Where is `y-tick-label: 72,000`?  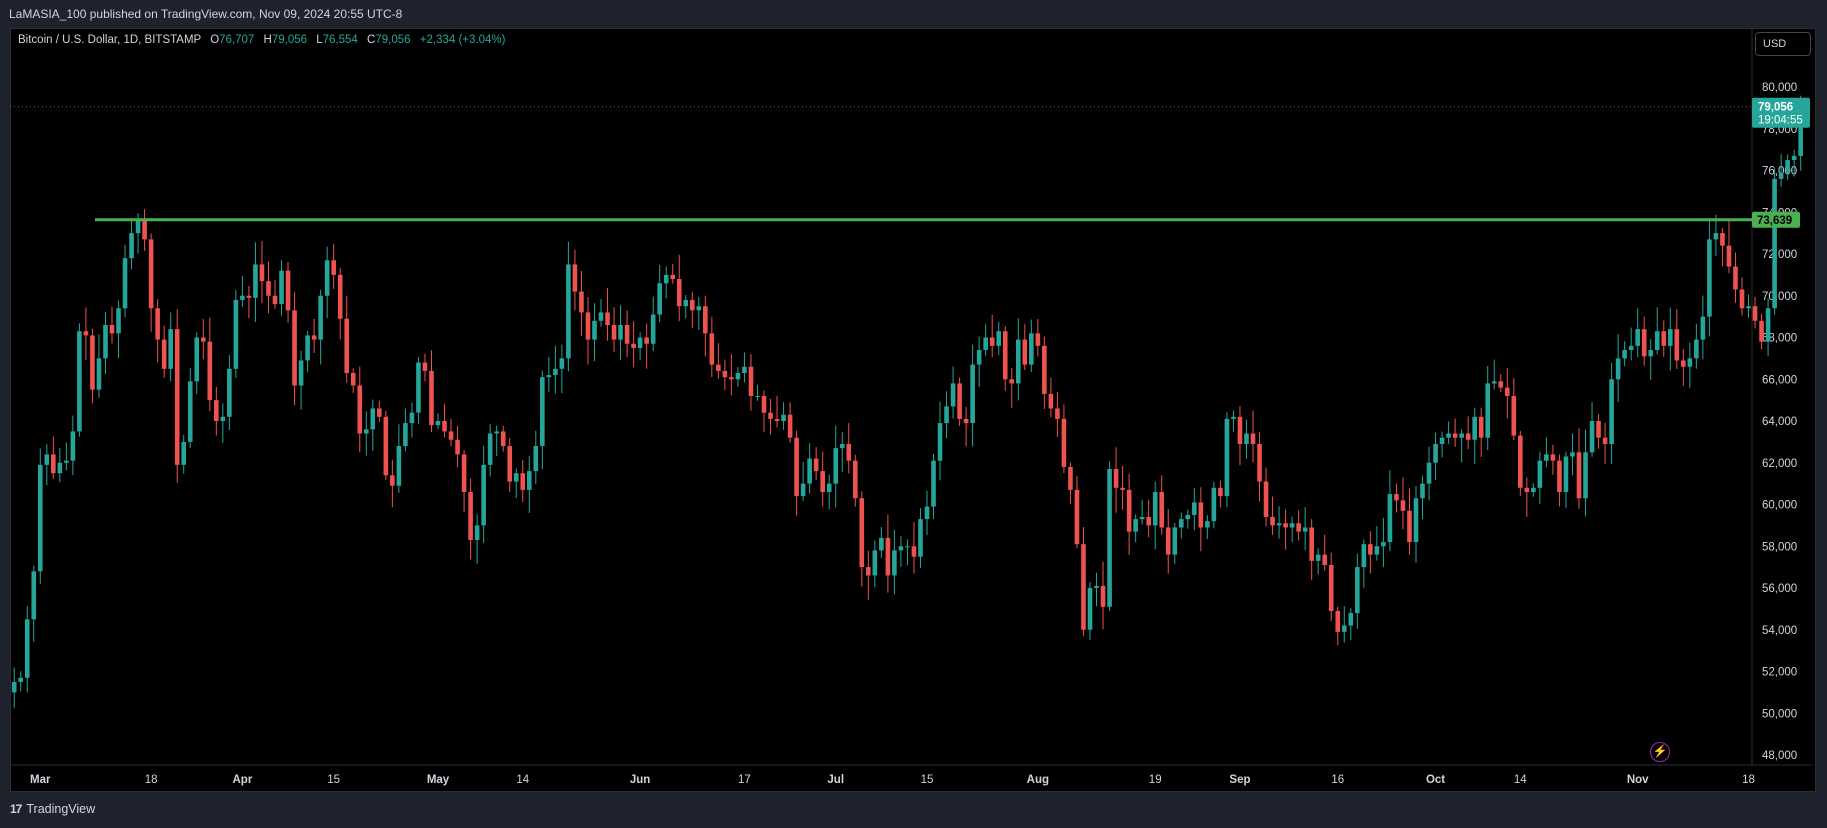
y-tick-label: 72,000 is located at coordinates (1779, 255).